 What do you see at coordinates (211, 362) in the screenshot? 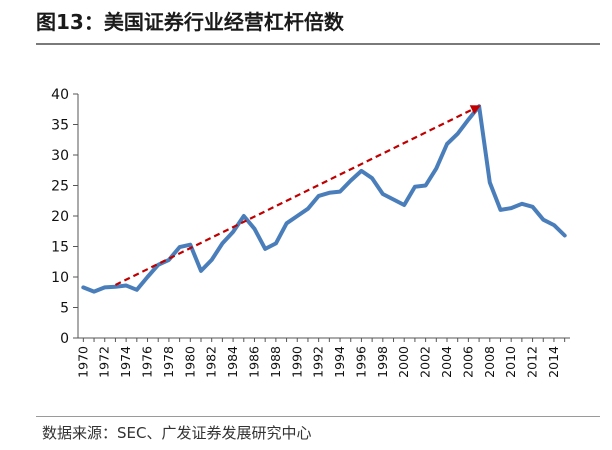
I see `x-tick-label: 1982` at bounding box center [211, 362].